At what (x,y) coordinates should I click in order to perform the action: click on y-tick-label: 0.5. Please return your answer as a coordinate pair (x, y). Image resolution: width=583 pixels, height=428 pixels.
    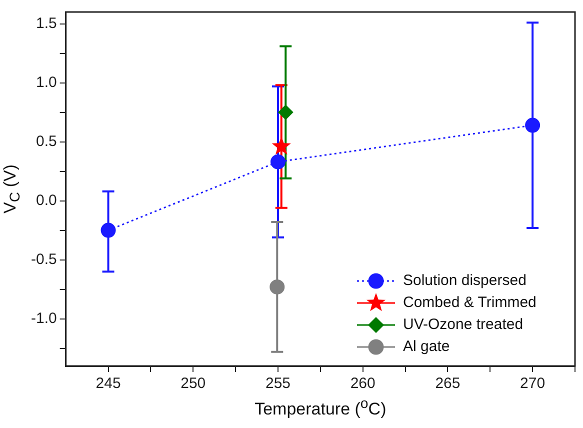
    Looking at the image, I should click on (46, 141).